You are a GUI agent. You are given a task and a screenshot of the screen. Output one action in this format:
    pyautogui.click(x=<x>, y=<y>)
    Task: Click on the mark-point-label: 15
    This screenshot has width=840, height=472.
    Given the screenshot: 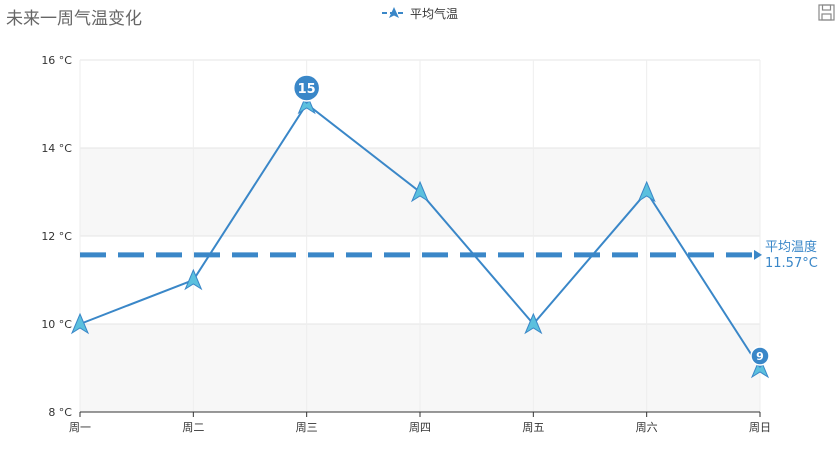 What is the action you would take?
    pyautogui.click(x=307, y=89)
    